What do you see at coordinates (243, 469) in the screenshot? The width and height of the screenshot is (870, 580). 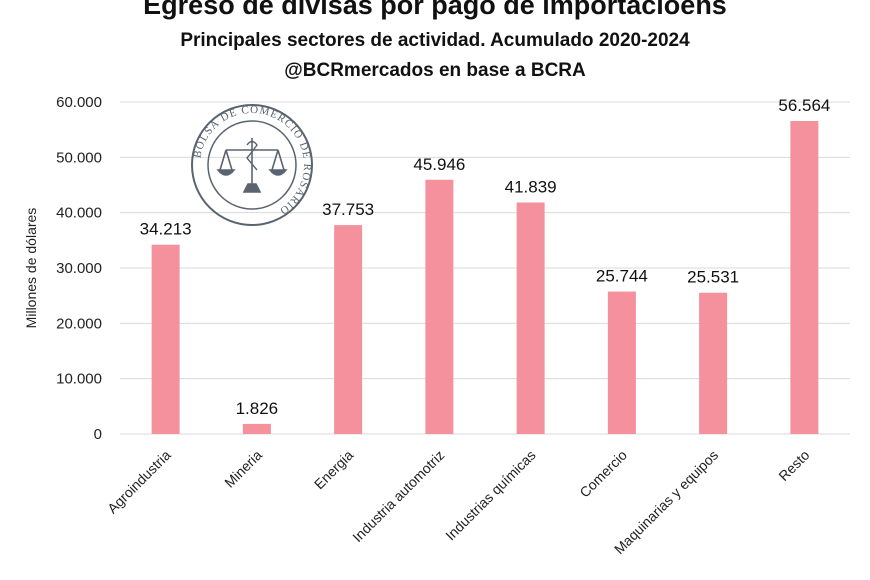 I see `x-tick-label: Mineria` at bounding box center [243, 469].